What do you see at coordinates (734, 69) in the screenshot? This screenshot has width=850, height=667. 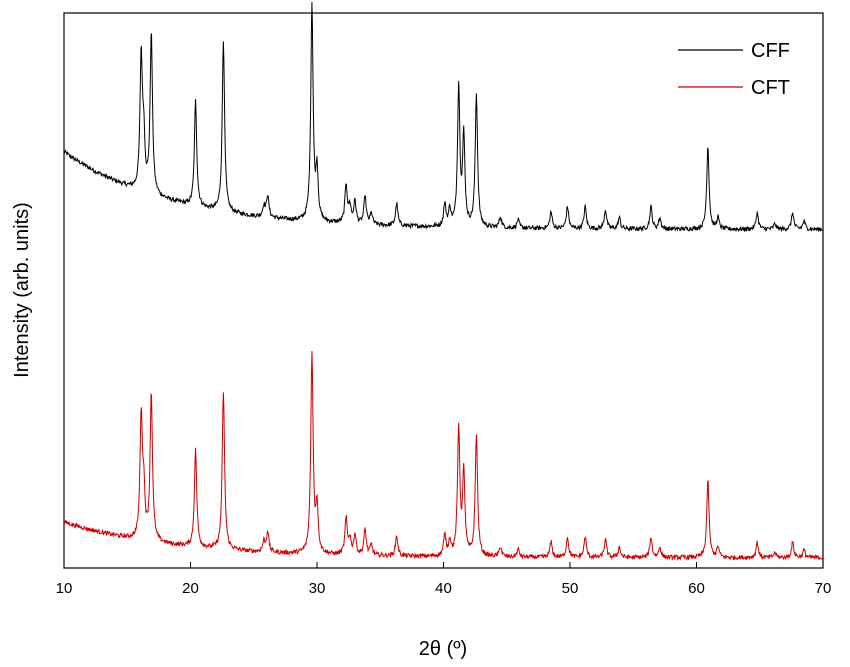 I see `legend: CFF CFT` at bounding box center [734, 69].